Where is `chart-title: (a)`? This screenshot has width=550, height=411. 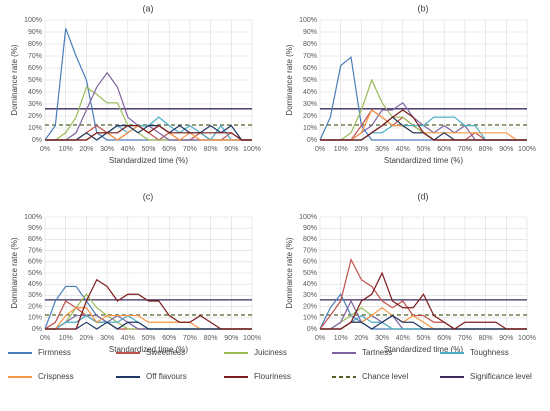
chart-title: (a) is located at coordinates (148, 8).